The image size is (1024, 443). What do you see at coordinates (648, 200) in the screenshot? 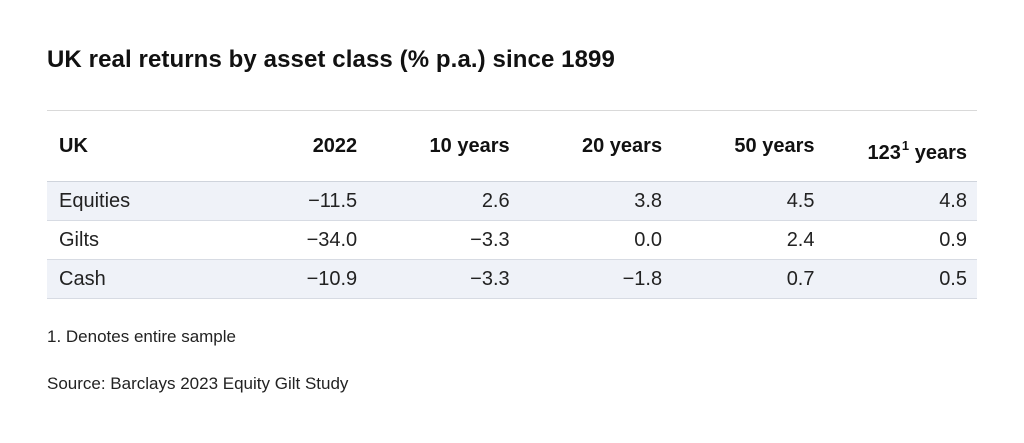
I see `cell-20-years: 3.8` at bounding box center [648, 200].